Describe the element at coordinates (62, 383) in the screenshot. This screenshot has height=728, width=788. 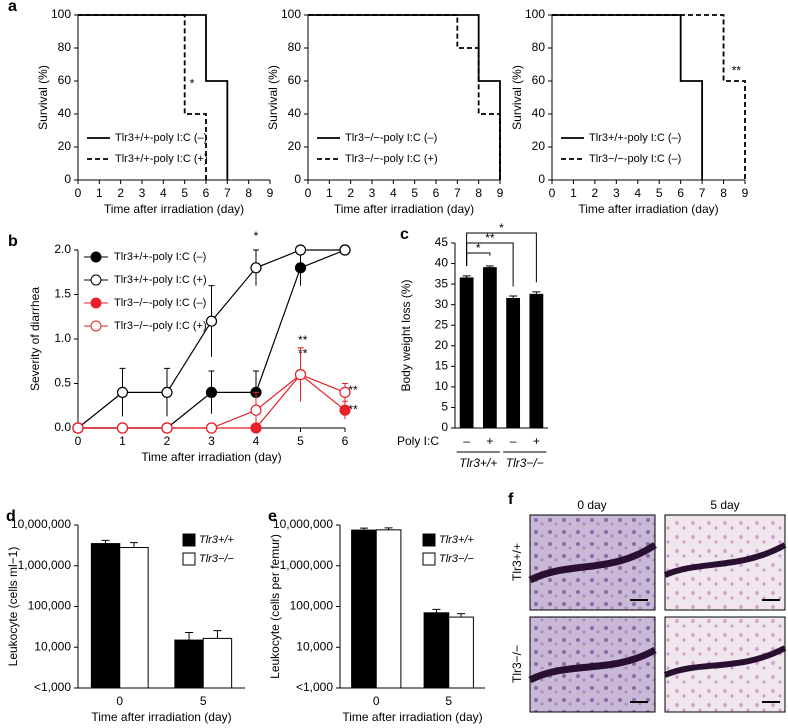
I see `y-tick-label: 0.5` at that location.